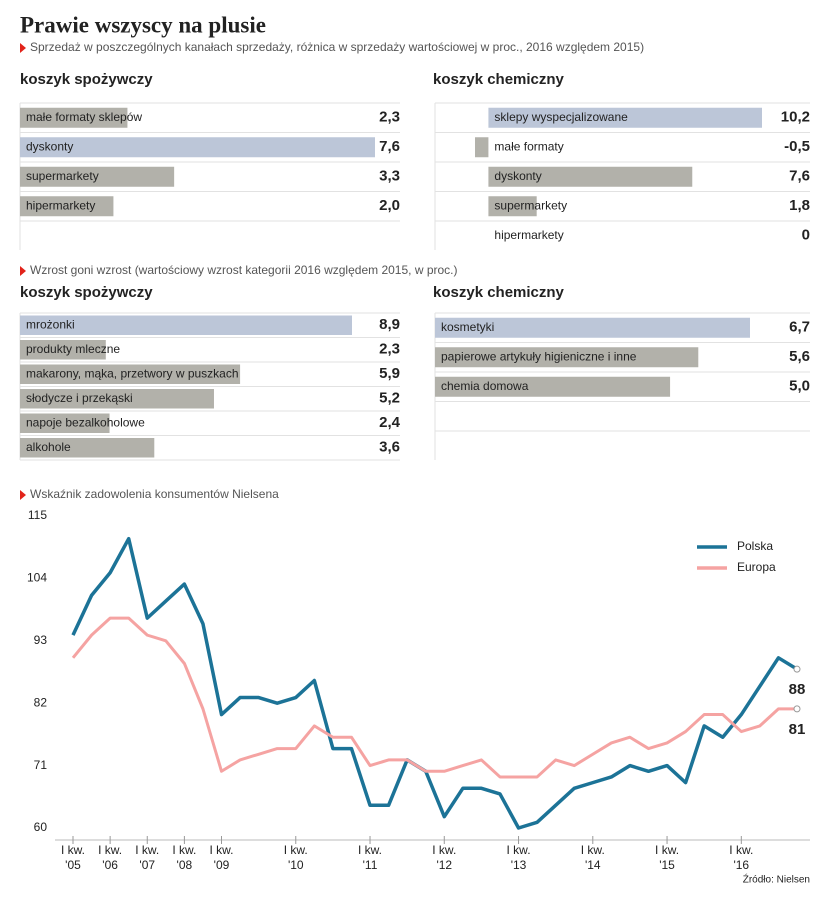 The height and width of the screenshot is (902, 830). I want to click on value-label: 6,7, so click(799, 327).